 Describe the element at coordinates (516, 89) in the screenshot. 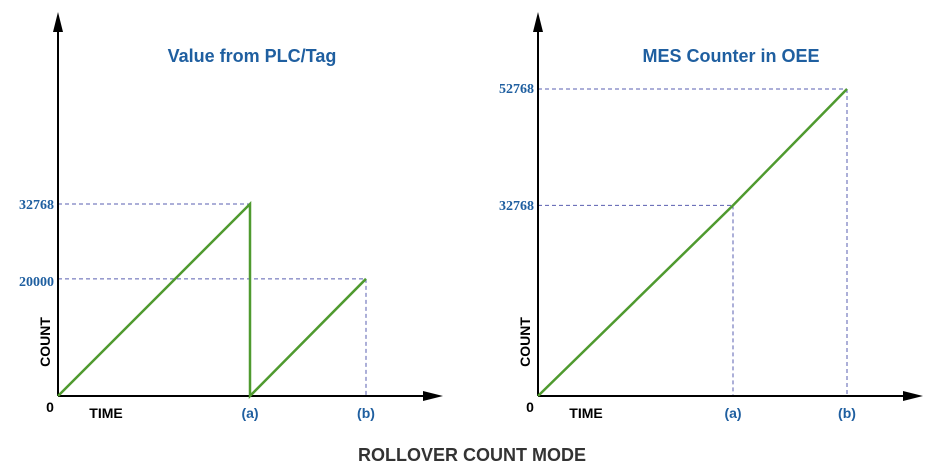

I see `y-tick-label-52768: 52768` at that location.